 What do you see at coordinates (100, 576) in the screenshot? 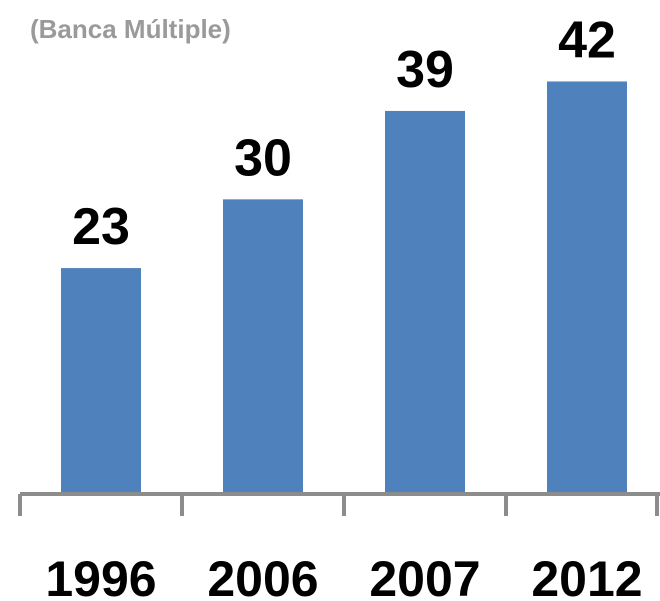
I see `x-tick-label-1996: 1996` at bounding box center [100, 576].